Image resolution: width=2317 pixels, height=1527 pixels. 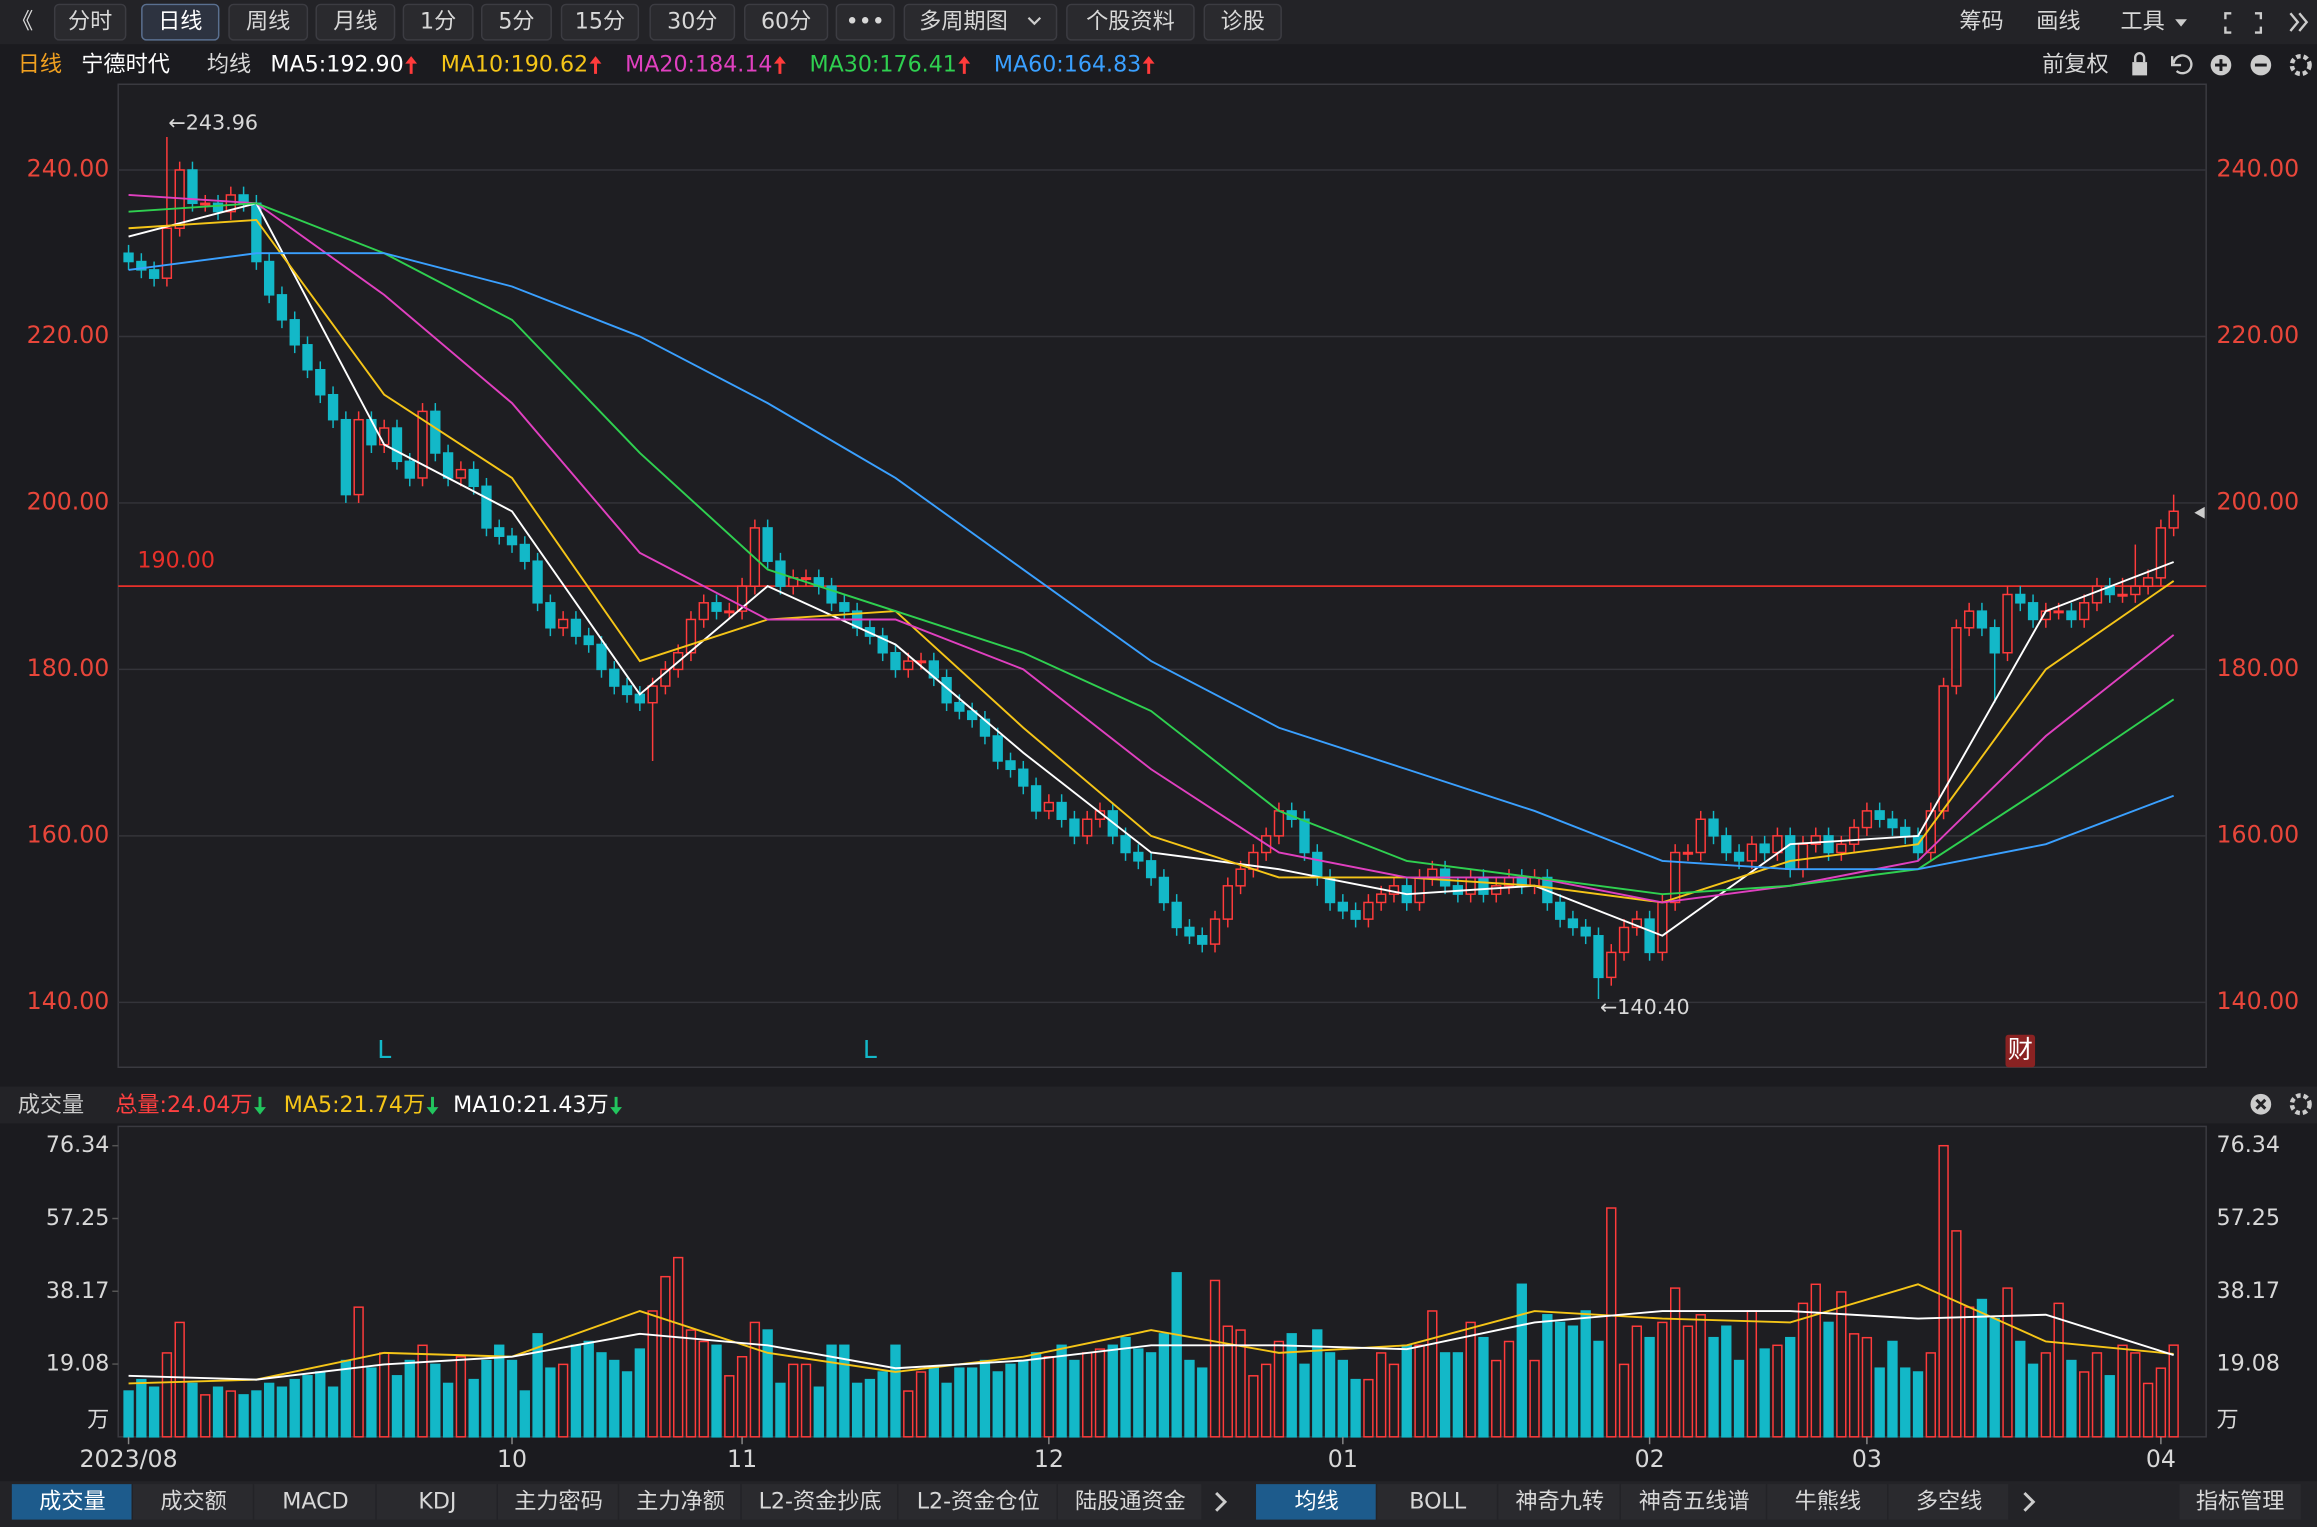 I want to click on toolbar-right-label: 画线, so click(x=2058, y=22).